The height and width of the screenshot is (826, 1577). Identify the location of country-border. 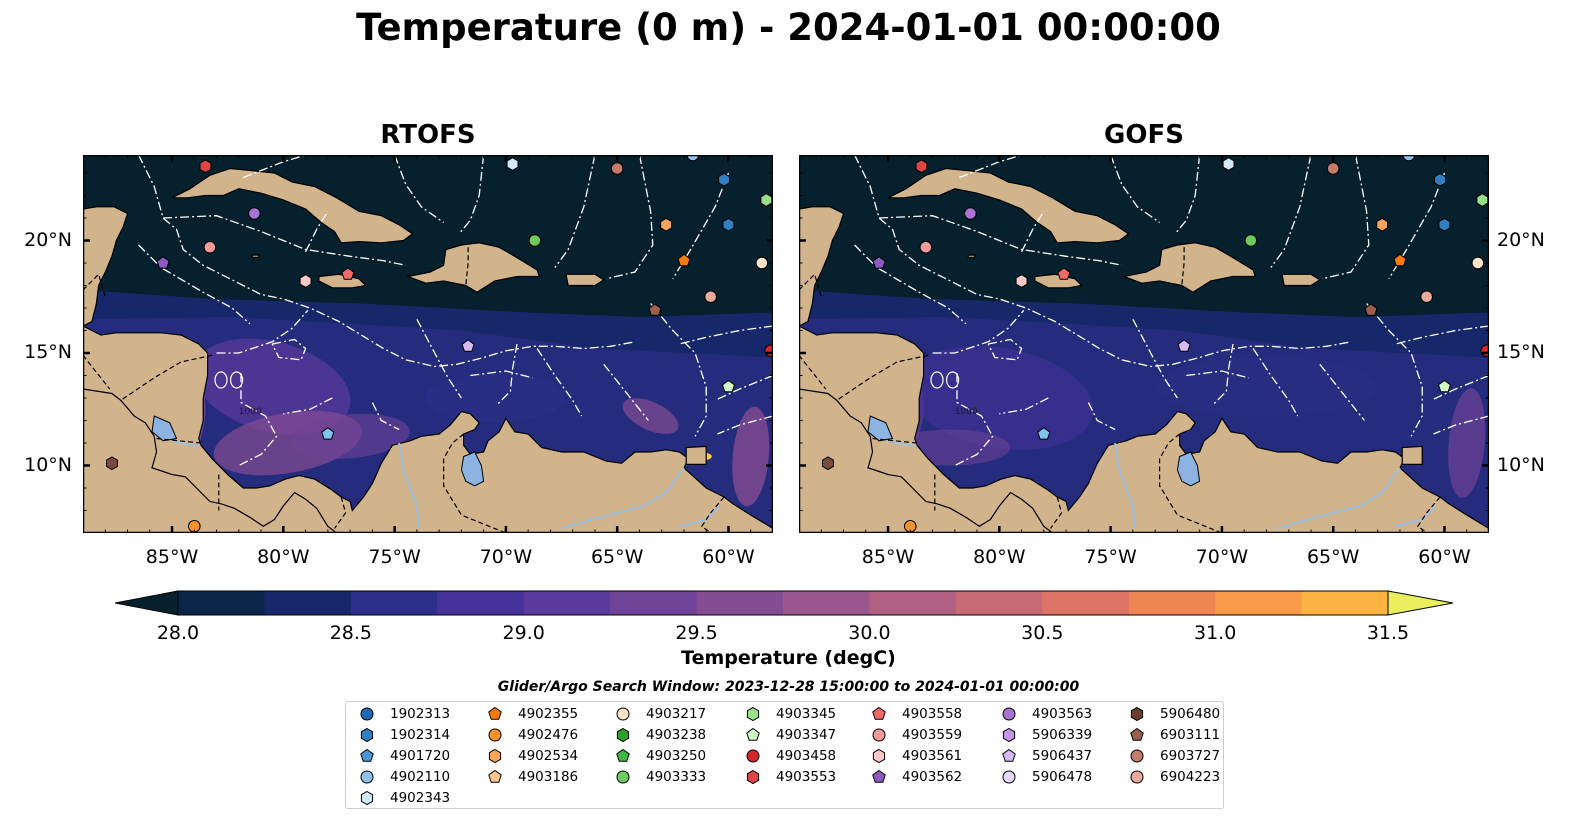
(1428, 514).